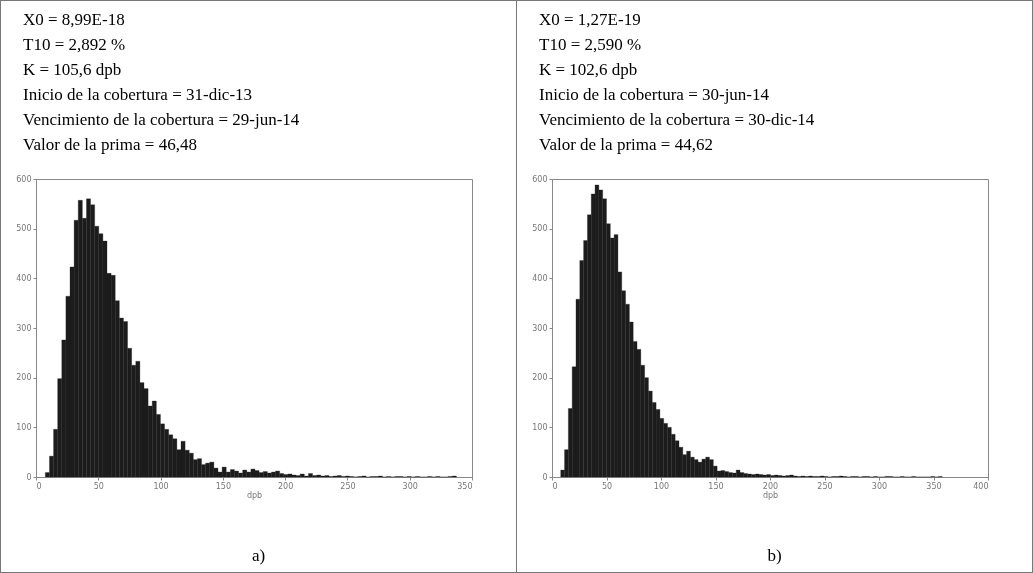 The height and width of the screenshot is (573, 1033). I want to click on text: Inicio de la cobertura = 31-dic-13, so click(138, 95).